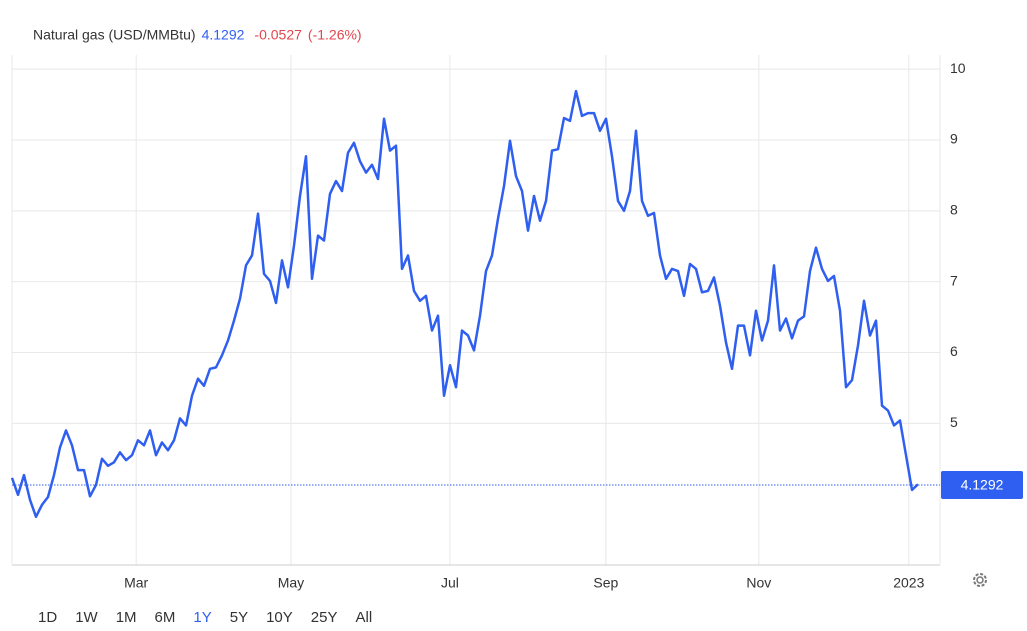  What do you see at coordinates (954, 351) in the screenshot?
I see `y-tick-label: 6` at bounding box center [954, 351].